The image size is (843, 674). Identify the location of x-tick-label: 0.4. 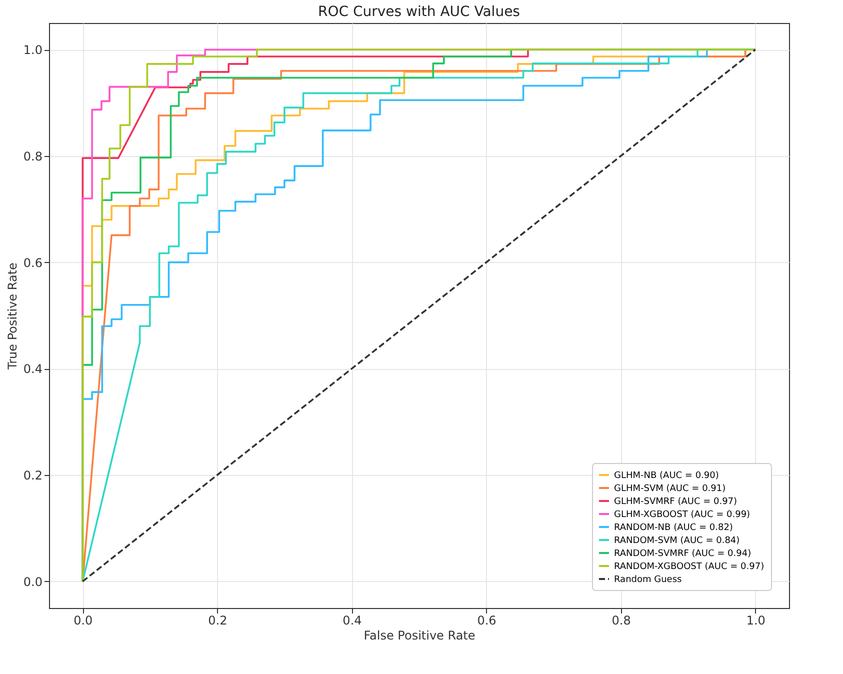
(352, 621).